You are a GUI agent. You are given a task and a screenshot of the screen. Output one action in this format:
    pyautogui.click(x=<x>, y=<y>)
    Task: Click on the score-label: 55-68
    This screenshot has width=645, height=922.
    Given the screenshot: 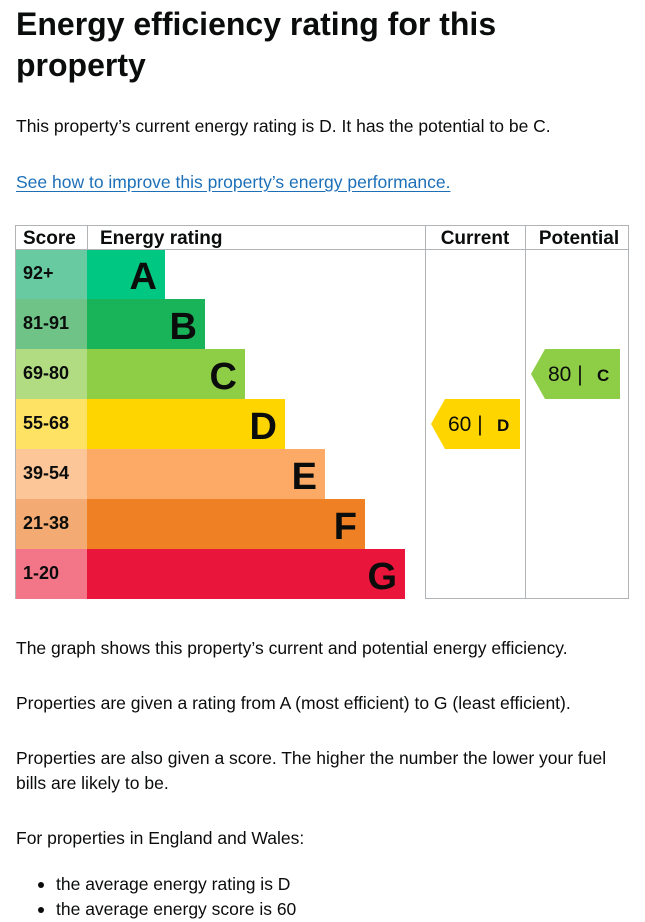 What is the action you would take?
    pyautogui.click(x=46, y=423)
    